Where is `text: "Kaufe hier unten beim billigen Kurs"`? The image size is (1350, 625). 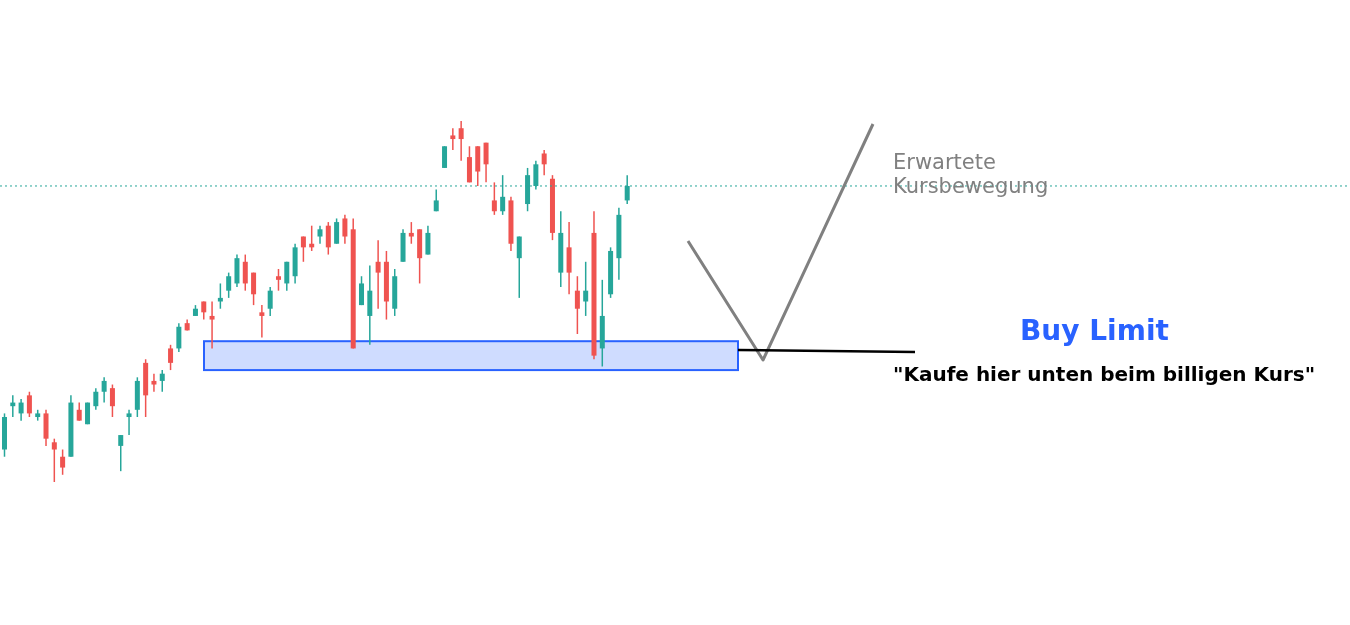 text: "Kaufe hier unten beim billigen Kurs" is located at coordinates (1104, 374).